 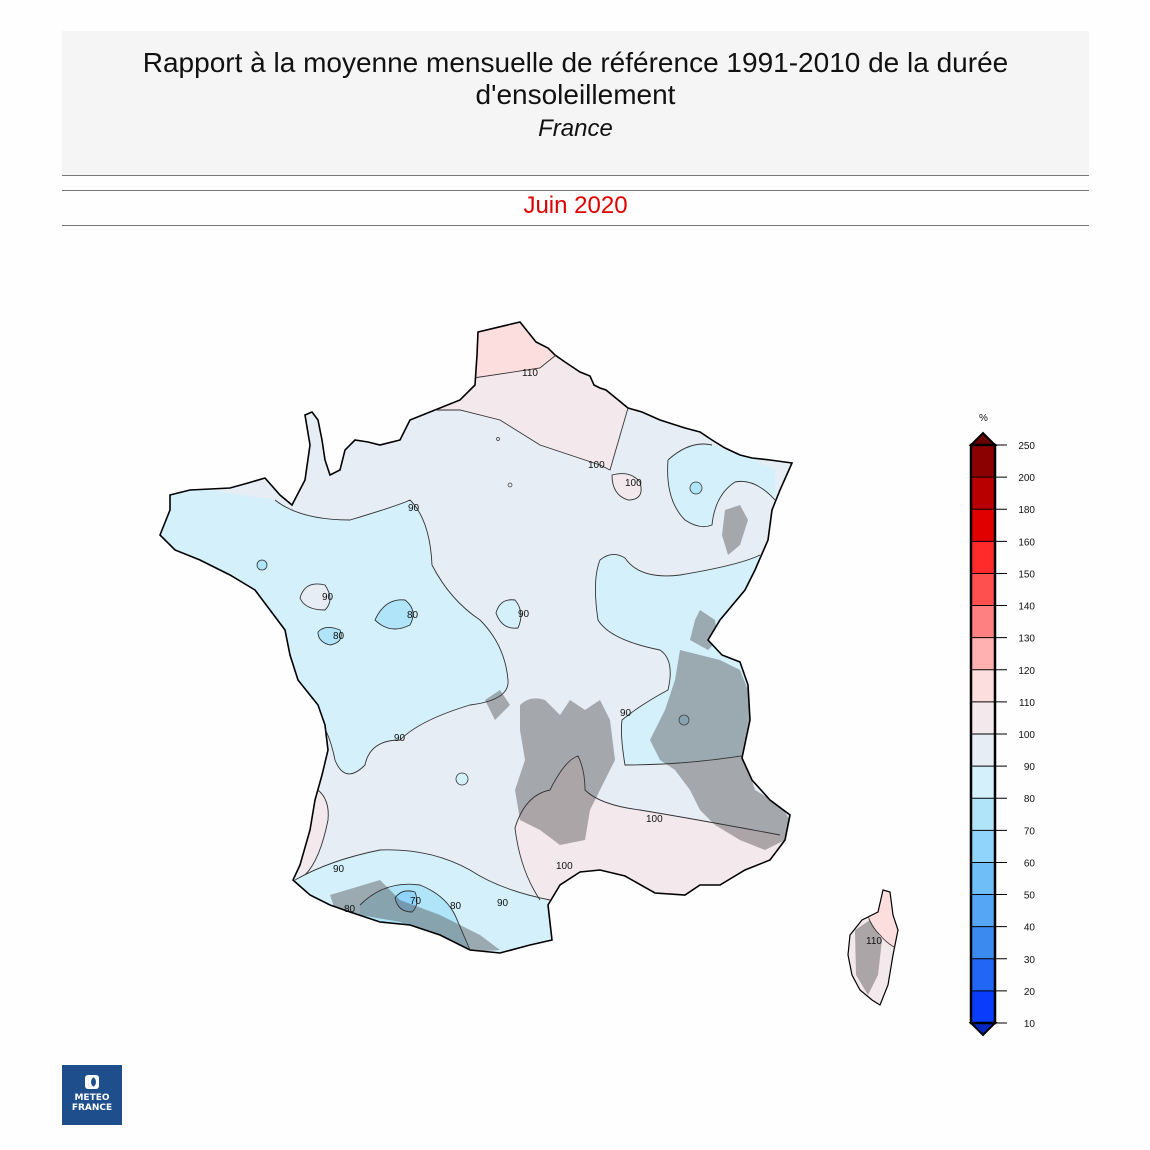 I want to click on colorbar-tick-label: 200, so click(x=1026, y=478).